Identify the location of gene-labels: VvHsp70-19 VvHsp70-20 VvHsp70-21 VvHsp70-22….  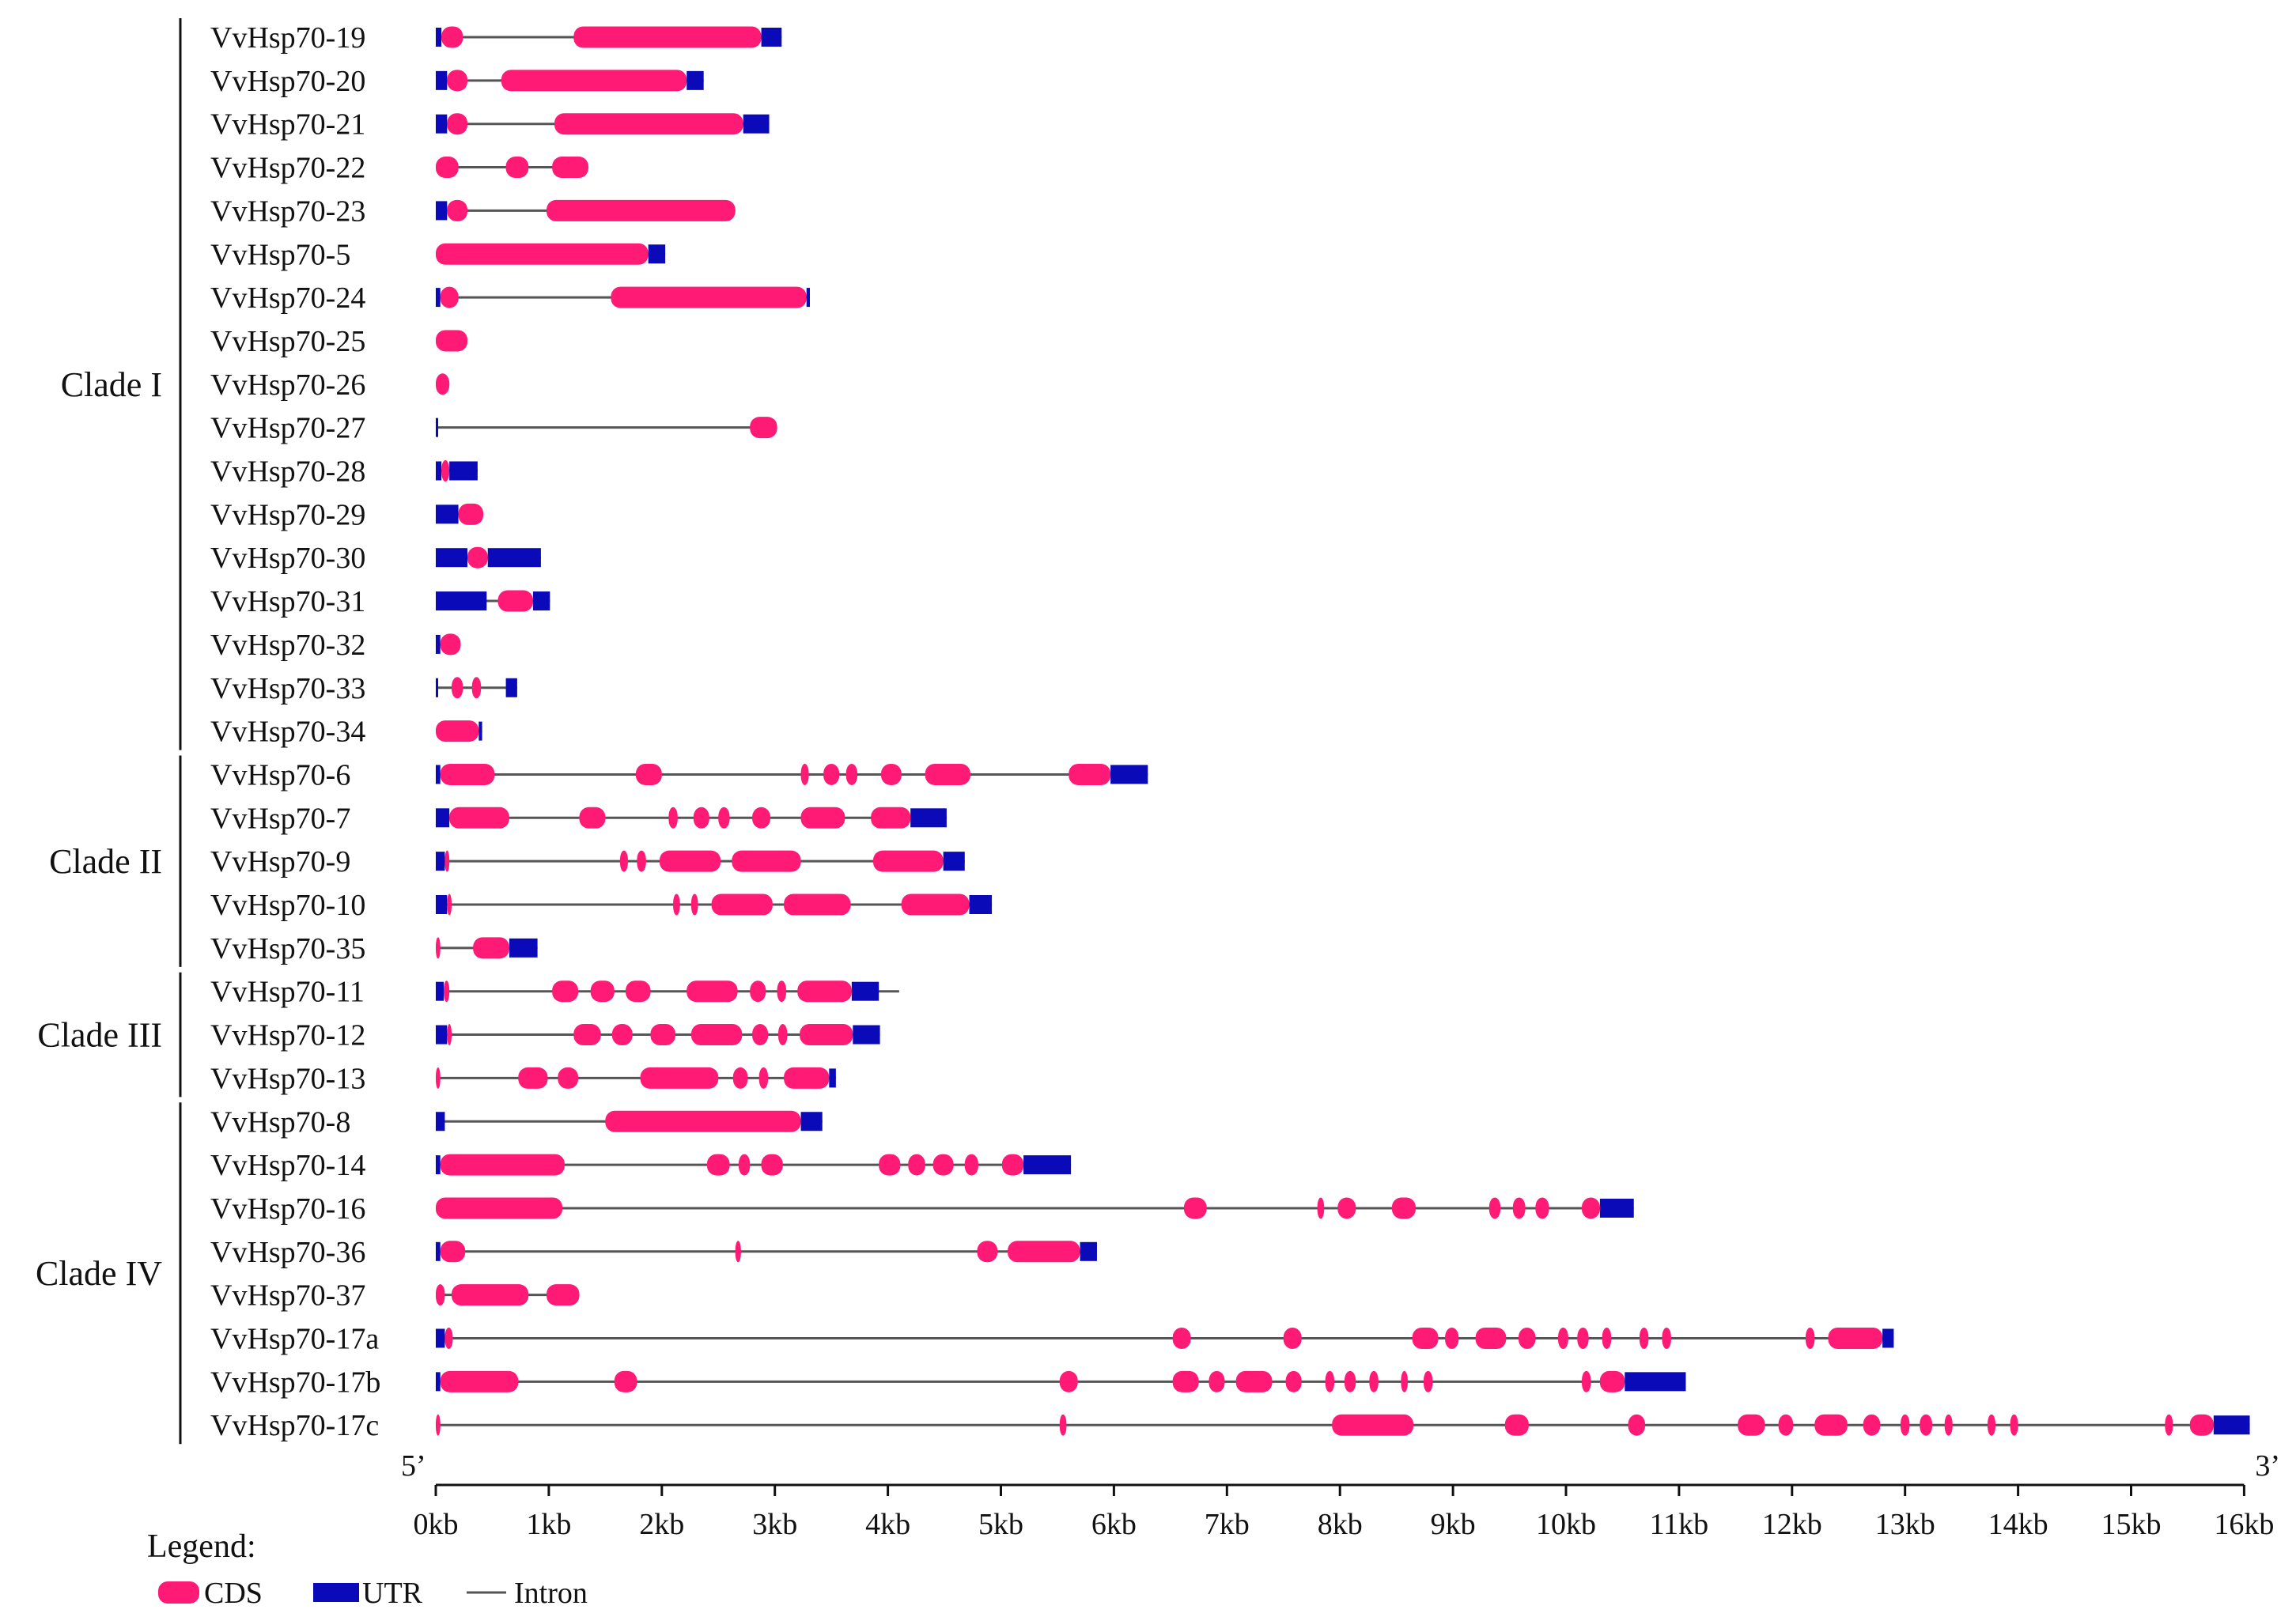
(295, 731).